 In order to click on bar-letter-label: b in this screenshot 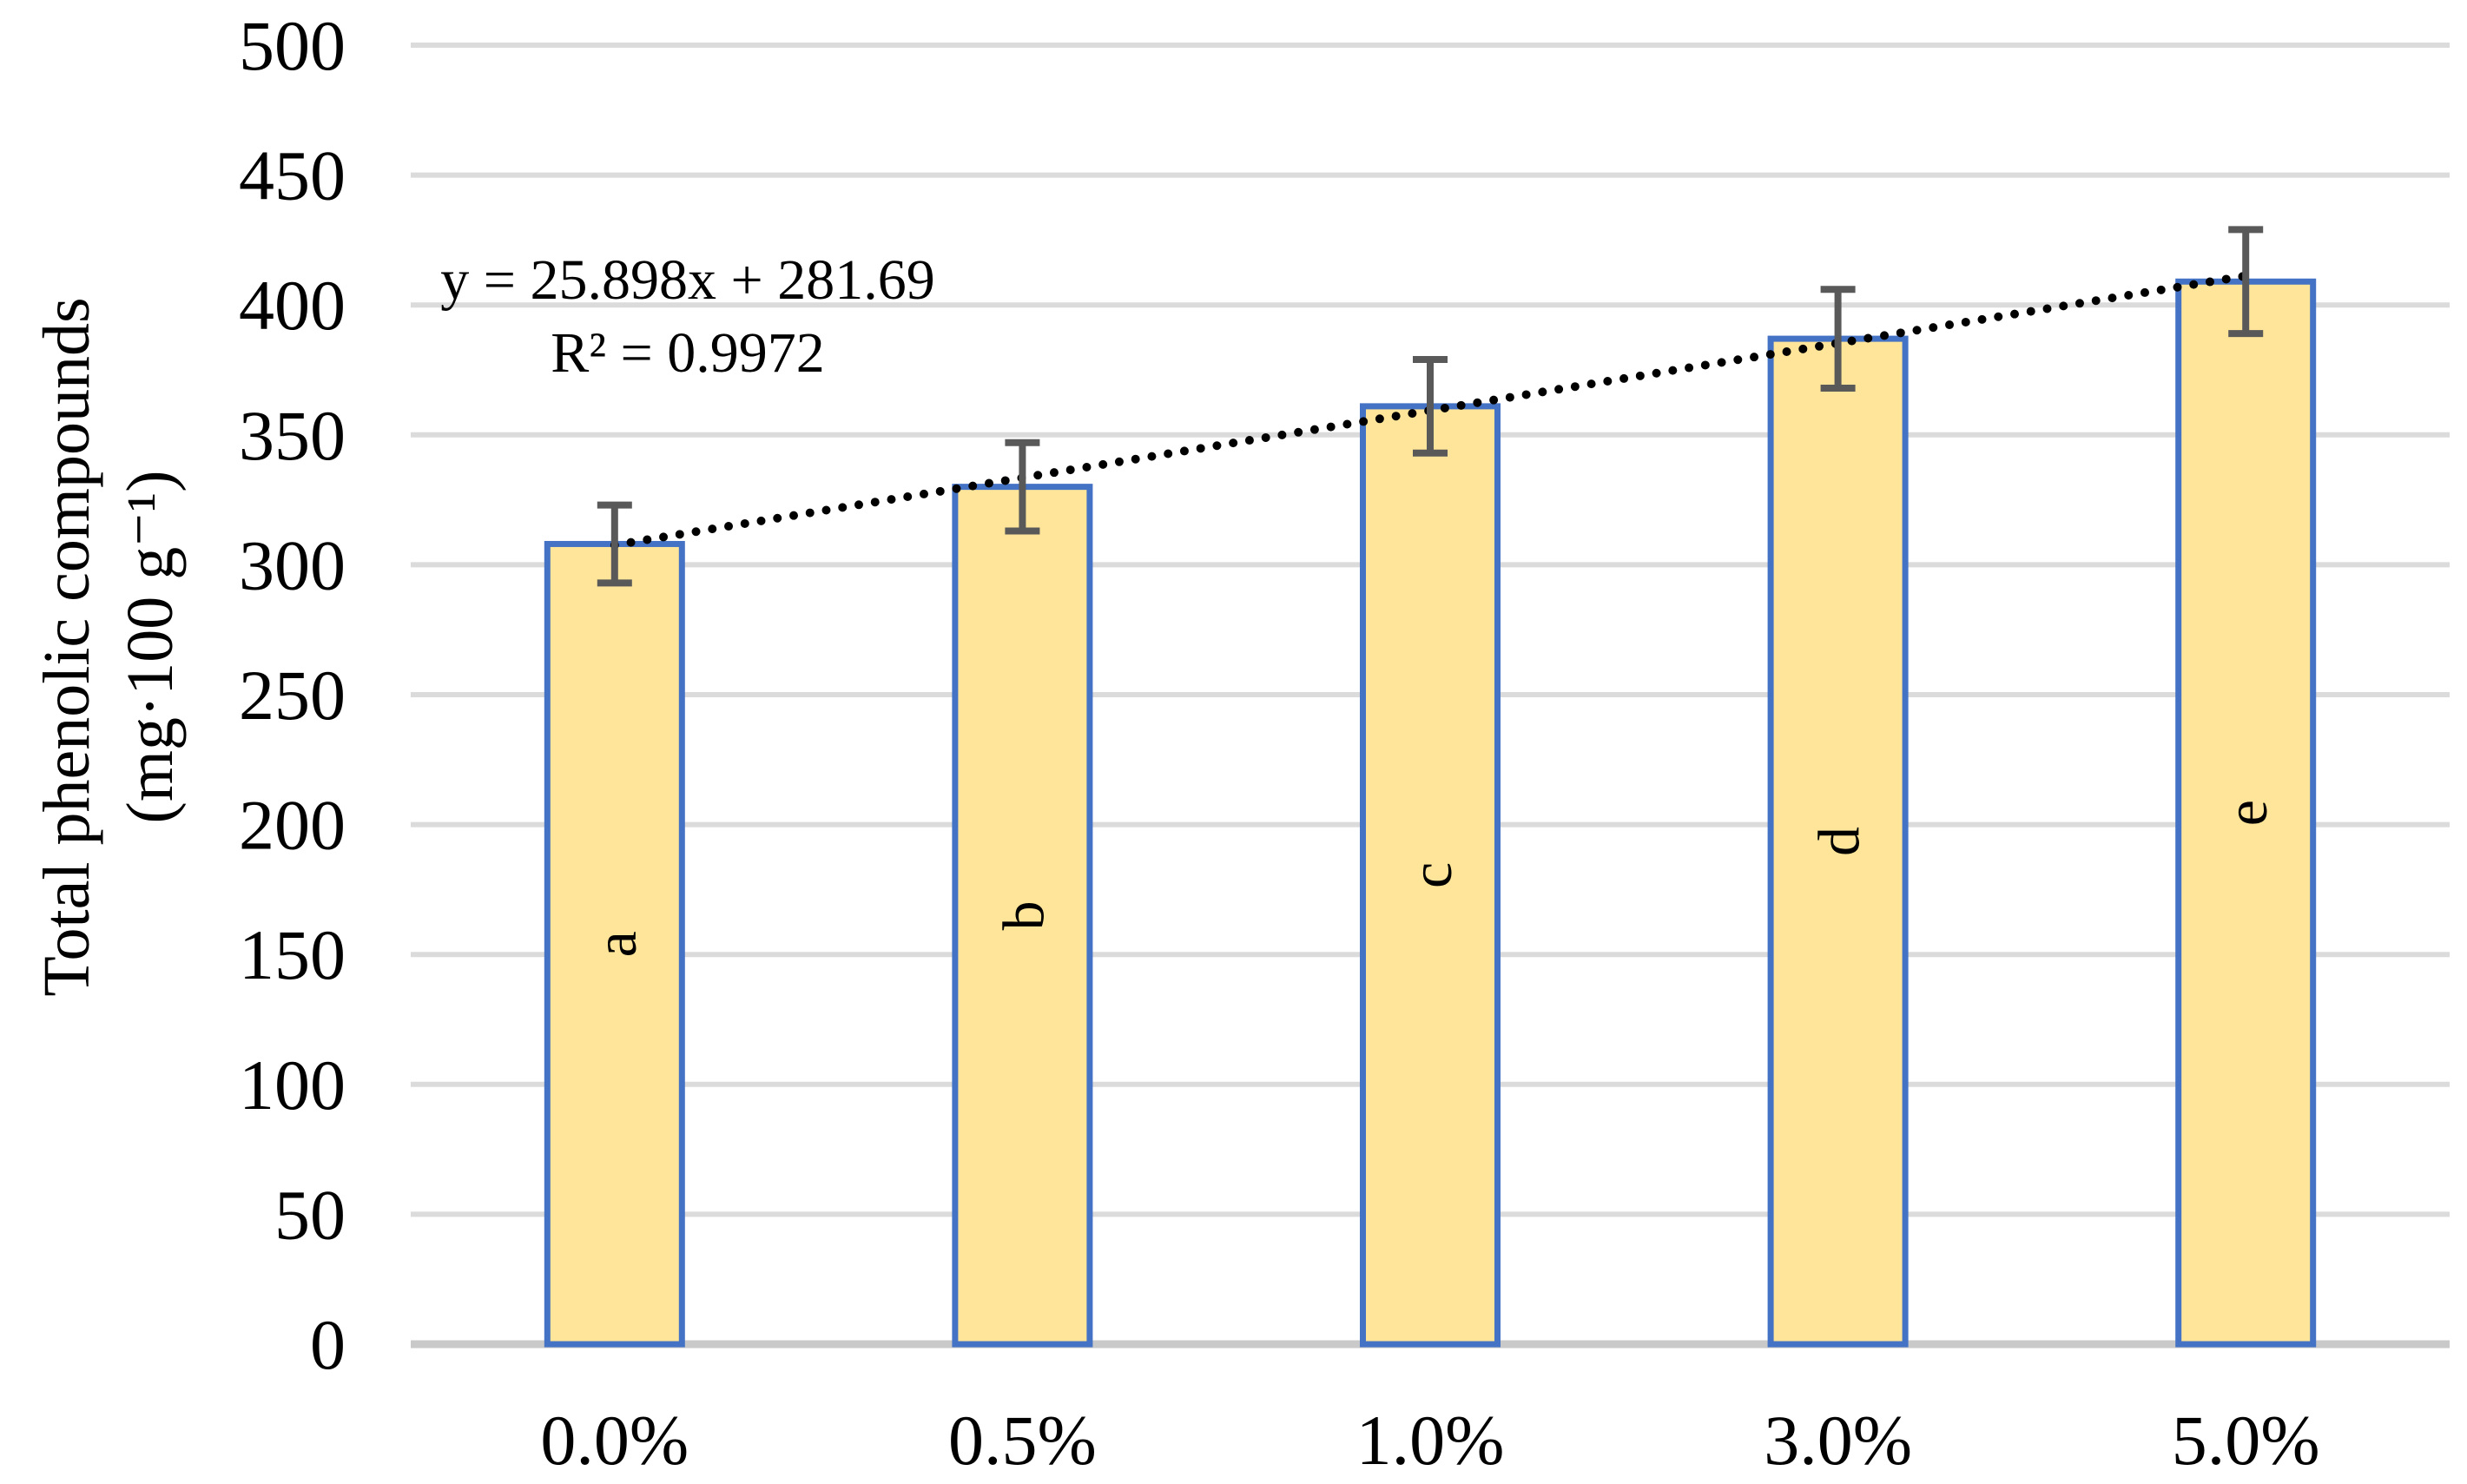, I will do `click(1023, 915)`.